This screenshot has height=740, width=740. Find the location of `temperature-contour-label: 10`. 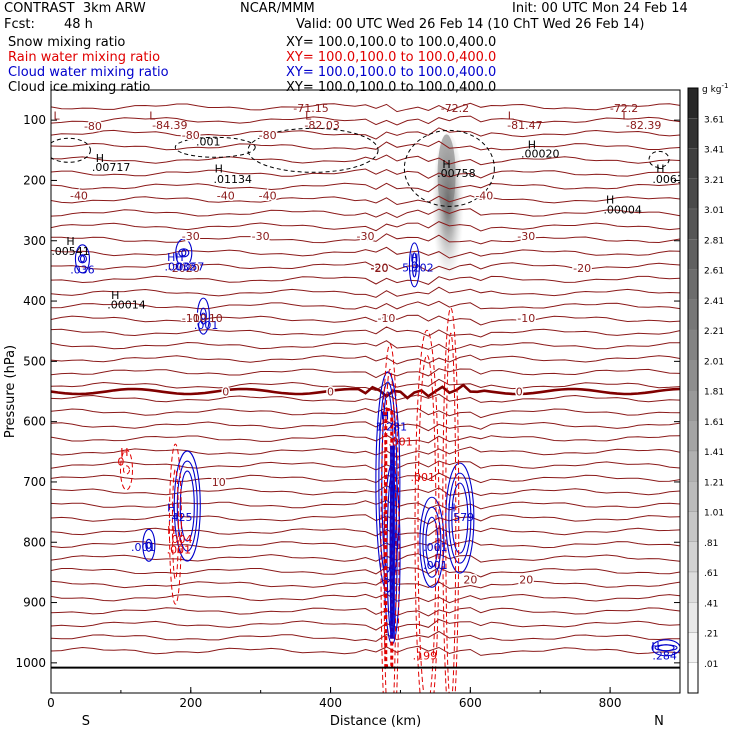

temperature-contour-label: 10 is located at coordinates (219, 482).